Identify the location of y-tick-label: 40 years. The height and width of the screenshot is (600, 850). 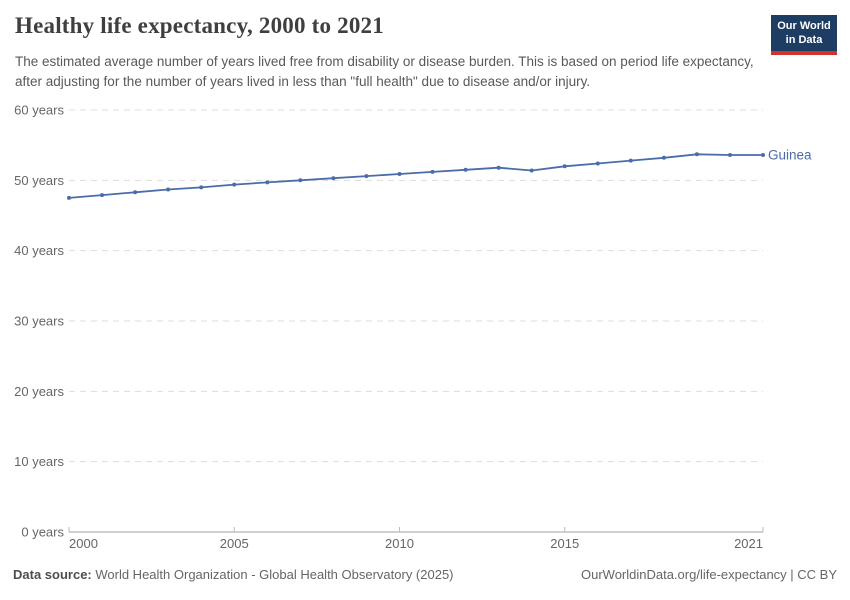
(39, 250).